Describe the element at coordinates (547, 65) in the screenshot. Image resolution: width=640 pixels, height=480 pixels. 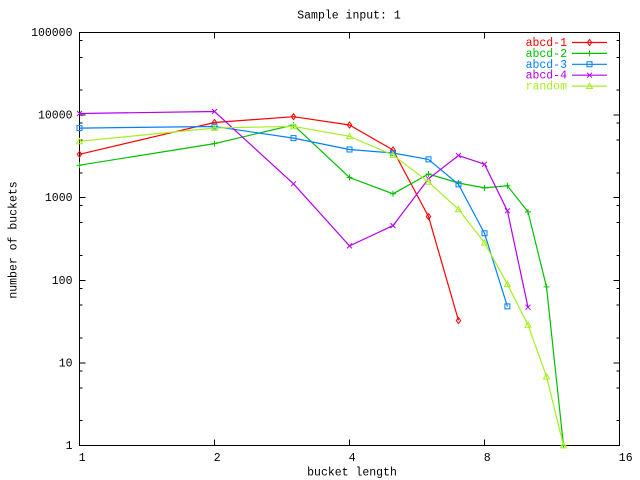
I see `svg-text: abcd-3` at that location.